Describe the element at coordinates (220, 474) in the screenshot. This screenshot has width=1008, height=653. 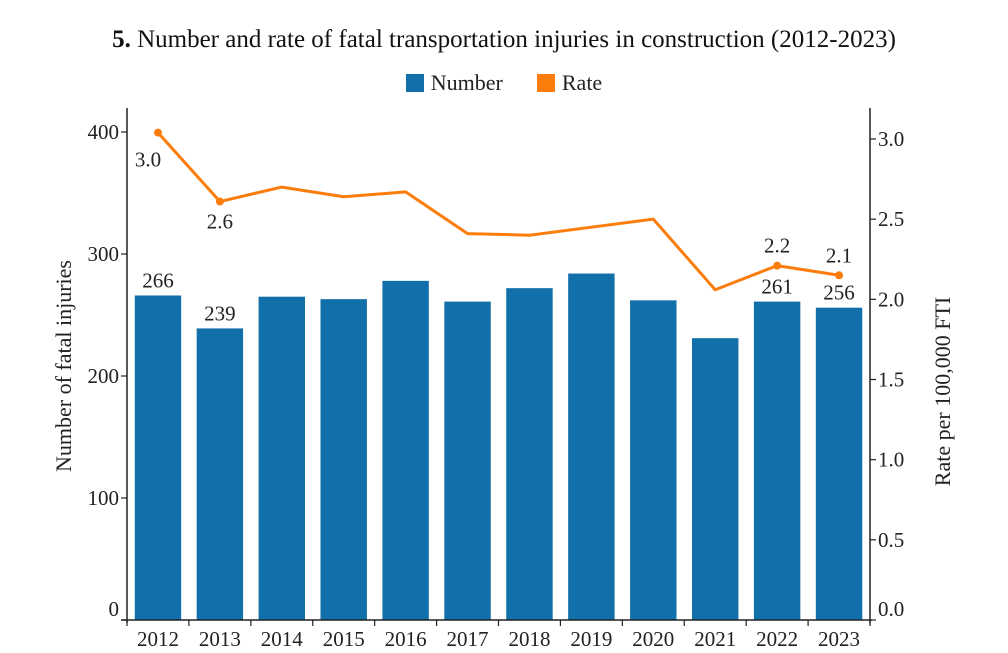
I see `bar-2013` at that location.